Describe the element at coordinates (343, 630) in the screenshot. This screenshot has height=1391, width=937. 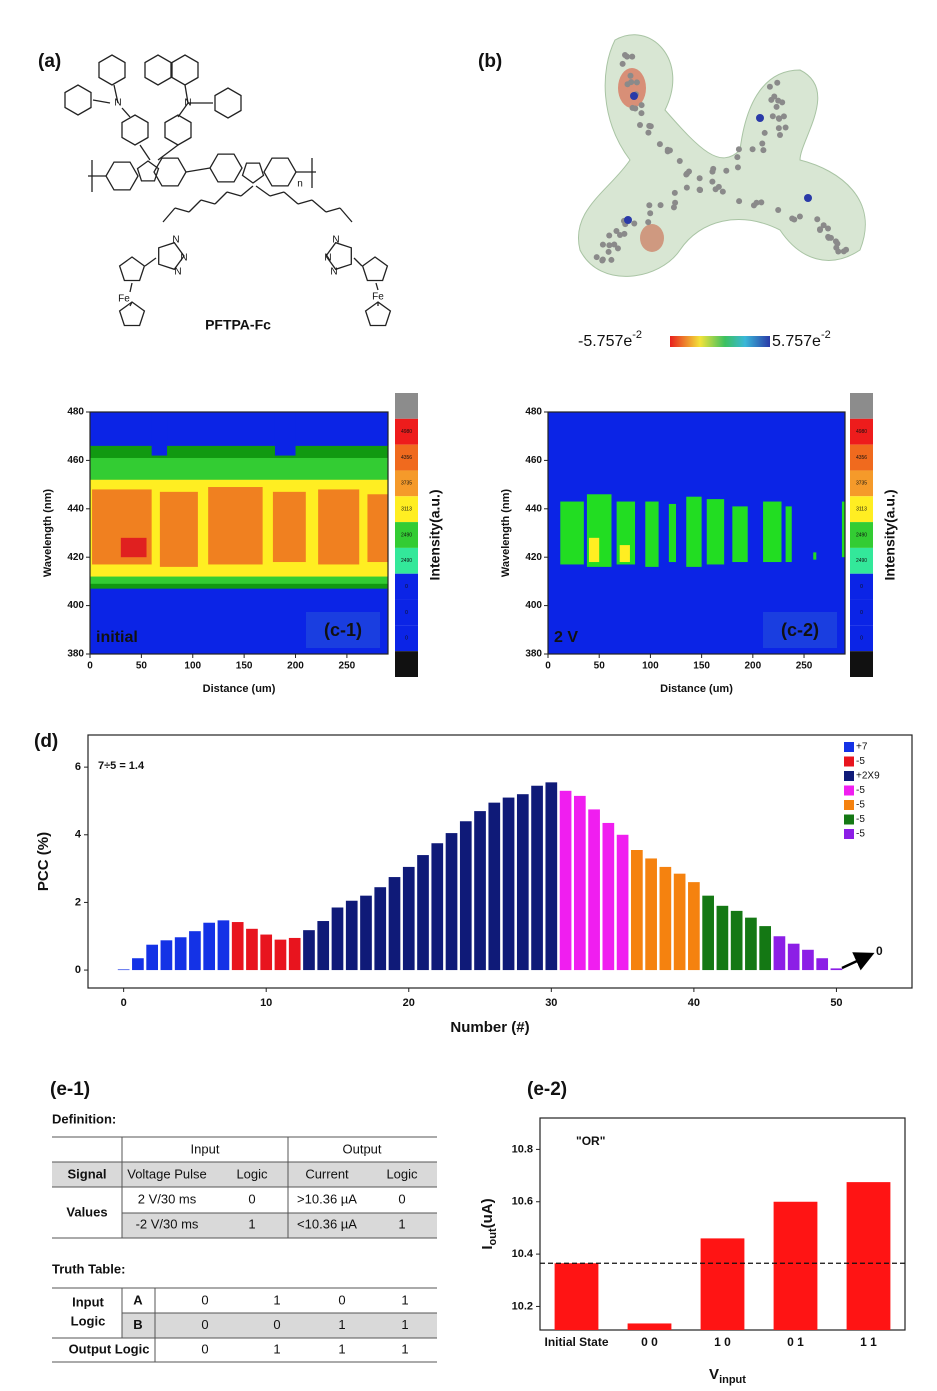
I see `tag-box` at that location.